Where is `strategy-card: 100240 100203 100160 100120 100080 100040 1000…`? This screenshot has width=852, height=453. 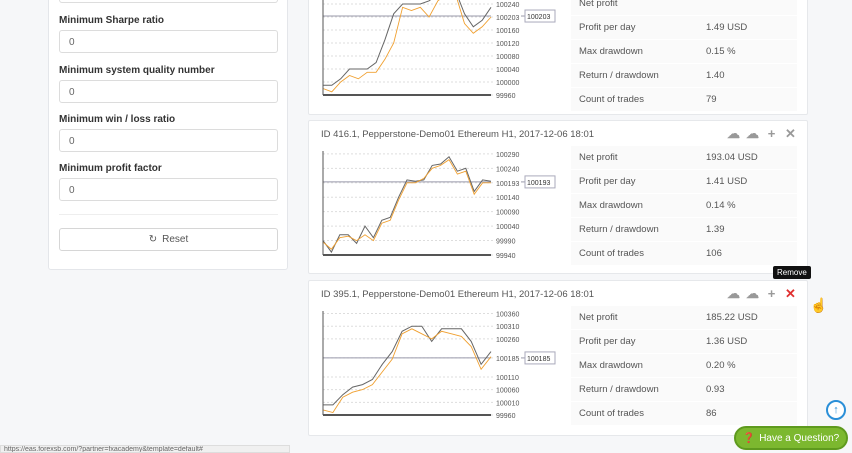
strategy-card: 100240 100203 100160 100120 100080 100040 1000… is located at coordinates (558, 57).